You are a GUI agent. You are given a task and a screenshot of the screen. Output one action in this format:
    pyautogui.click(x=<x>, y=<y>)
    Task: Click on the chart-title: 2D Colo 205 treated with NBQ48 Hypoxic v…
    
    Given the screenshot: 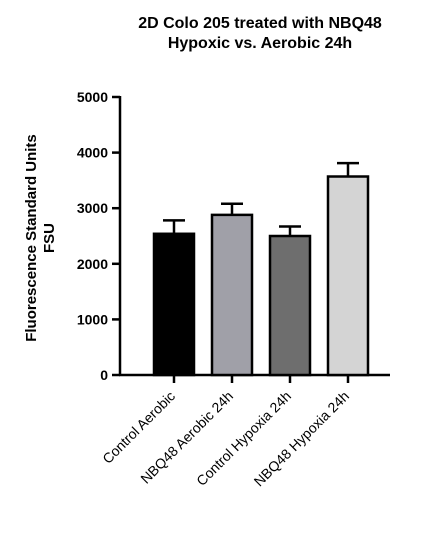 What is the action you would take?
    pyautogui.click(x=260, y=33)
    